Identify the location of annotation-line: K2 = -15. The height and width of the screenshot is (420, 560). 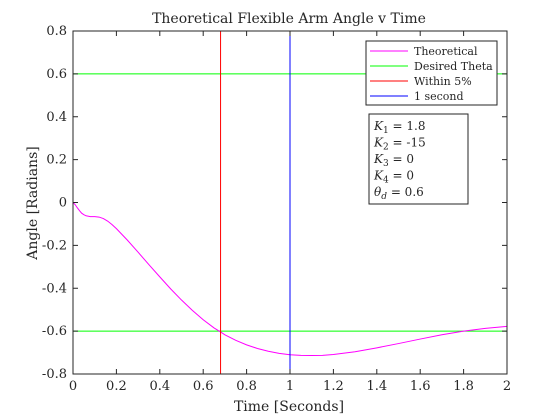
(399, 144).